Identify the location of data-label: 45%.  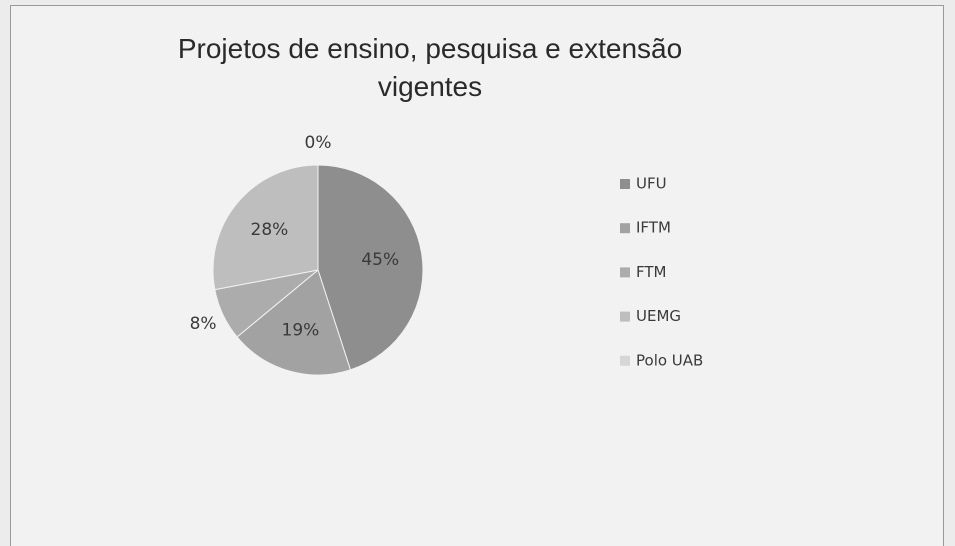
(380, 260).